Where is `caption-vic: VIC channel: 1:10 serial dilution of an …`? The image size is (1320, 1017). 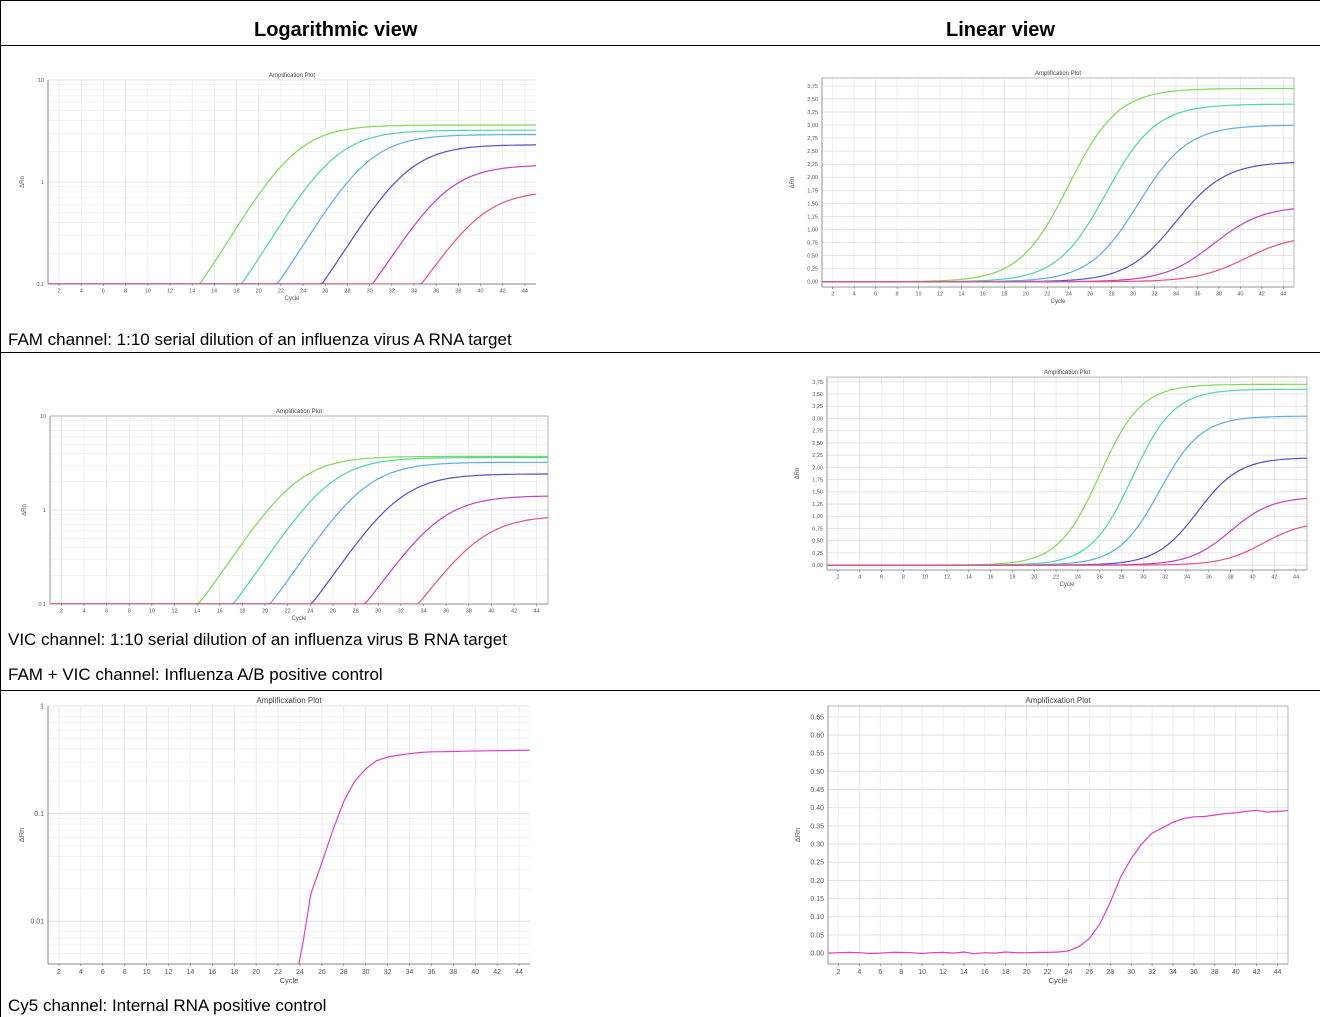 caption-vic: VIC channel: 1:10 serial dilution of an … is located at coordinates (257, 639).